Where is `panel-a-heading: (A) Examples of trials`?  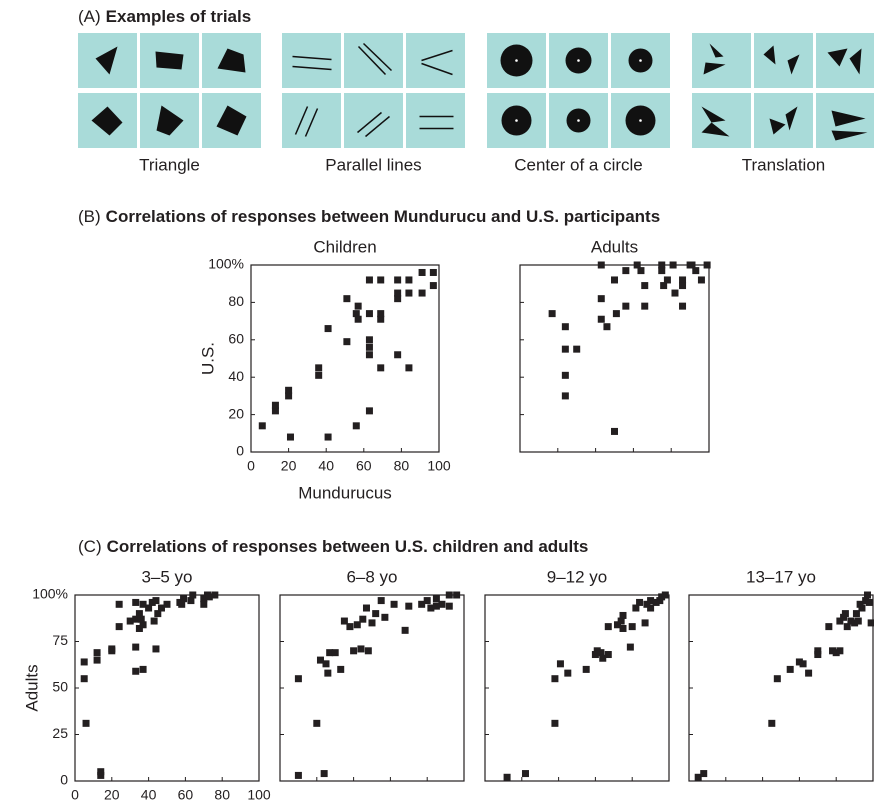
panel-a-heading: (A) Examples of trials is located at coordinates (164, 16).